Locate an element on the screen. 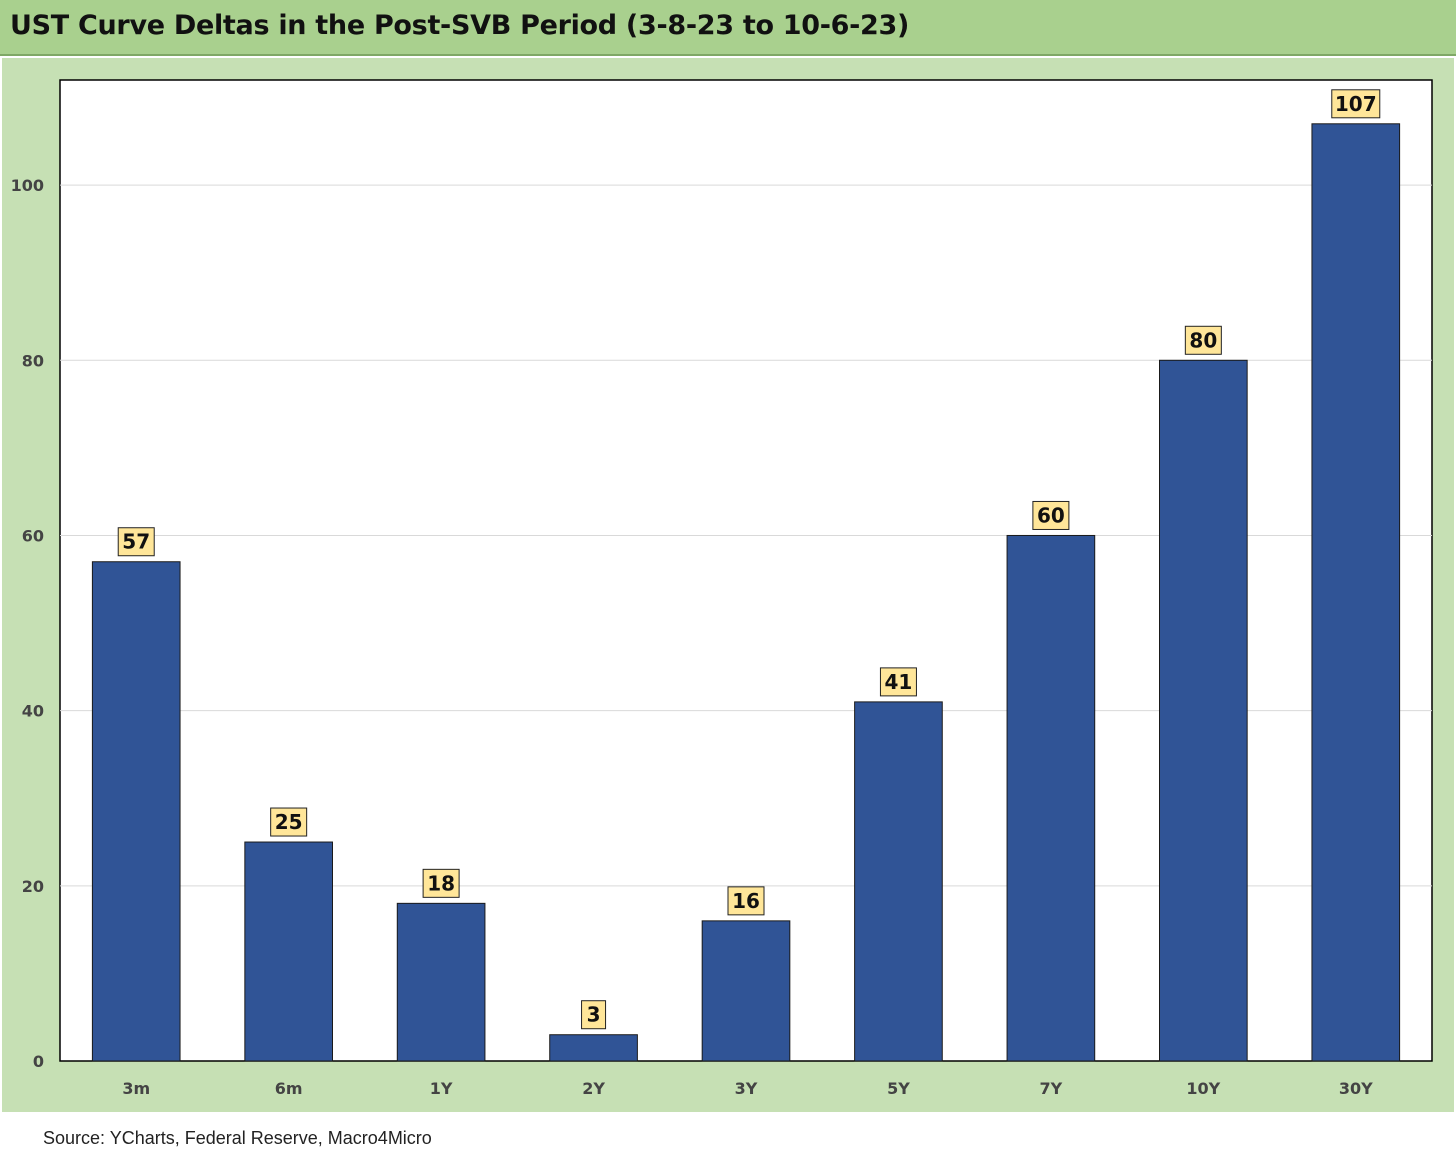 The height and width of the screenshot is (1161, 1456). y-tick-label: 80 is located at coordinates (33, 360).